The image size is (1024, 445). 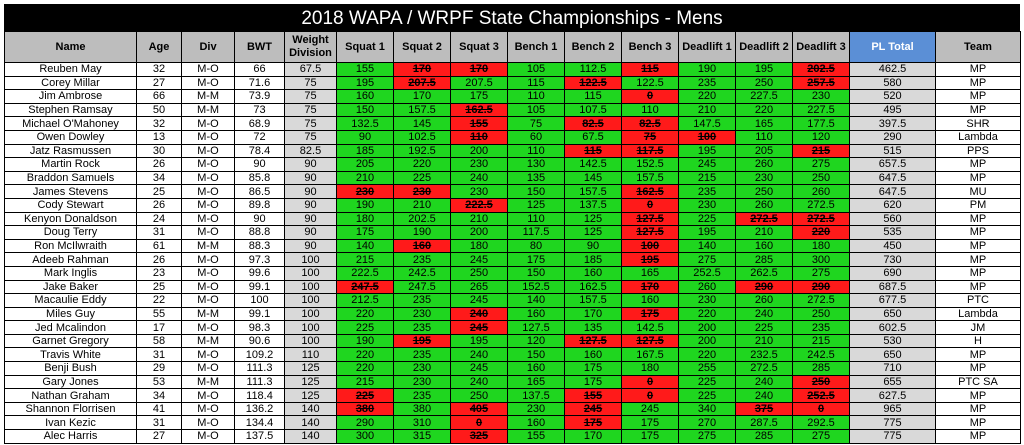 I want to click on cell-deadlift-2: 220, so click(x=764, y=110).